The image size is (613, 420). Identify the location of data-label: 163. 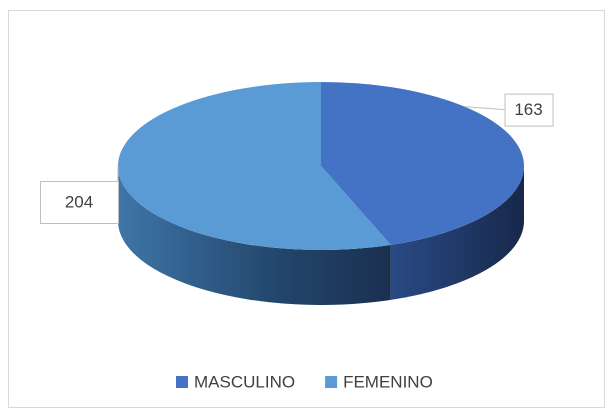
(528, 109).